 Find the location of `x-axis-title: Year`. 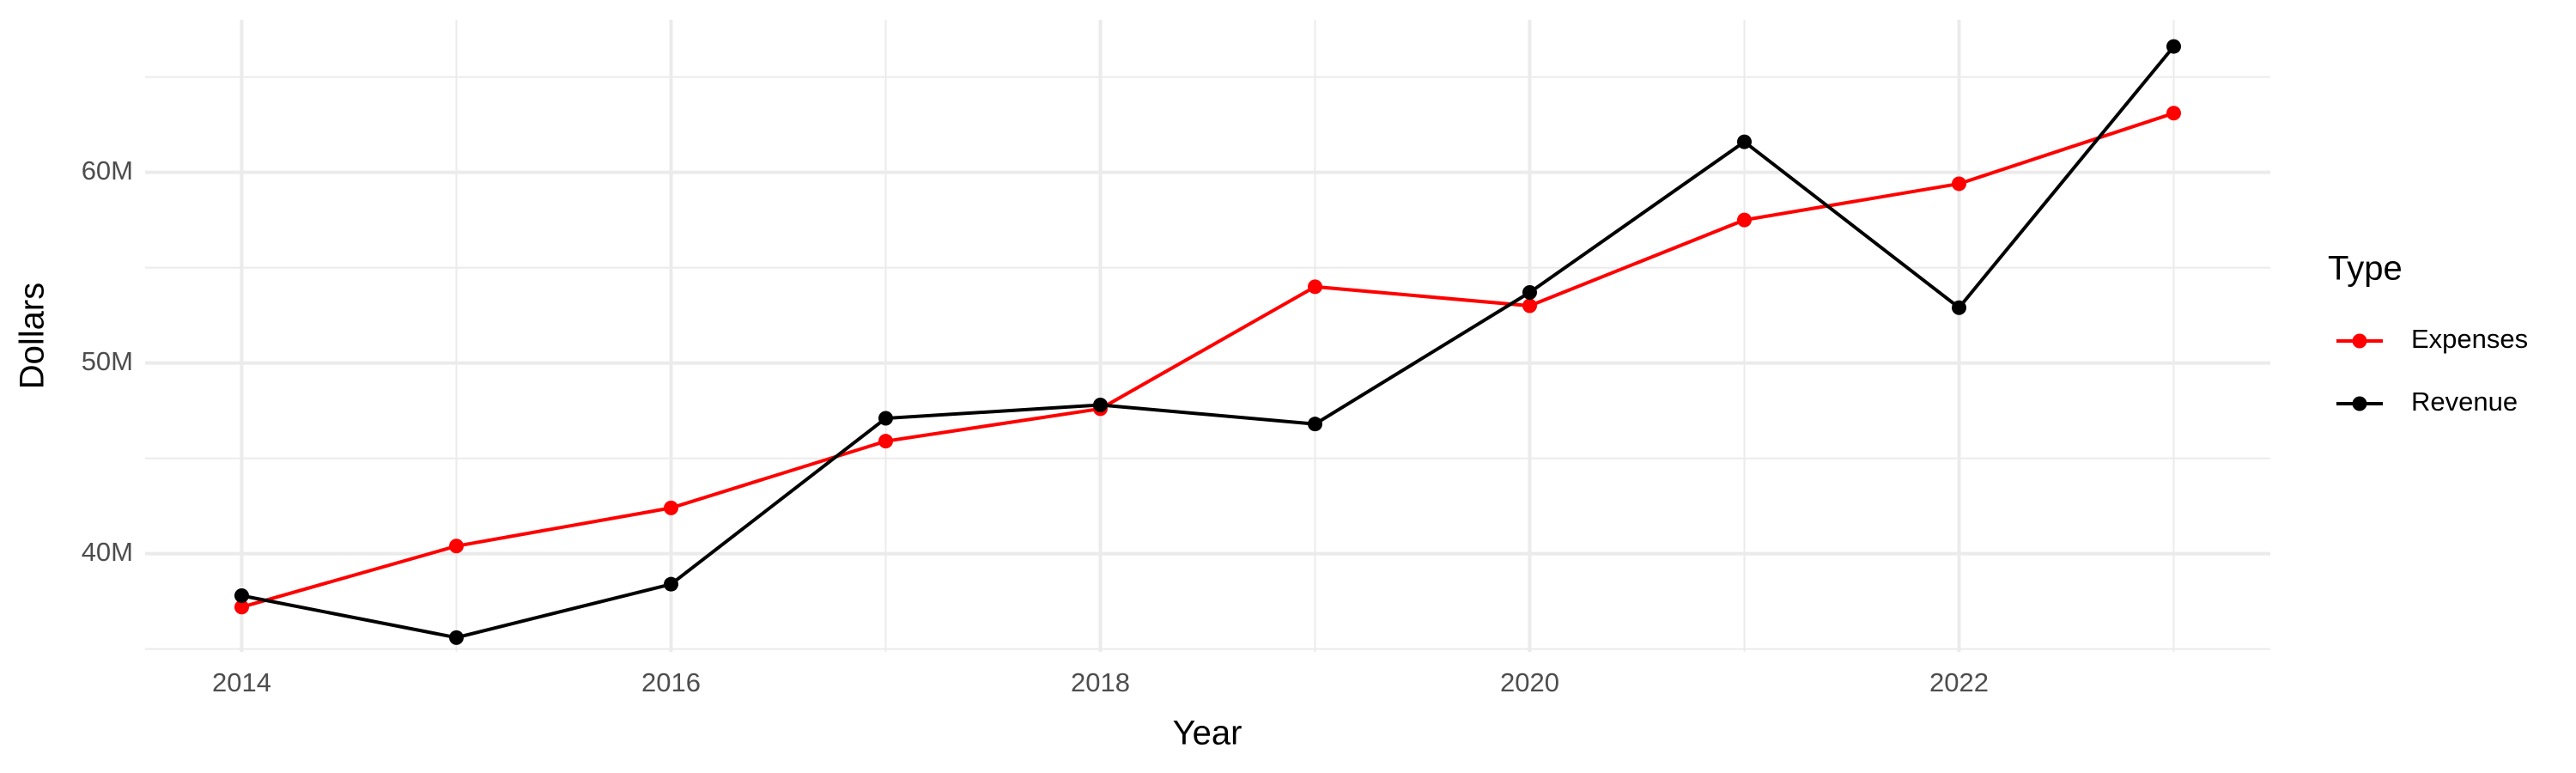

x-axis-title: Year is located at coordinates (1207, 733).